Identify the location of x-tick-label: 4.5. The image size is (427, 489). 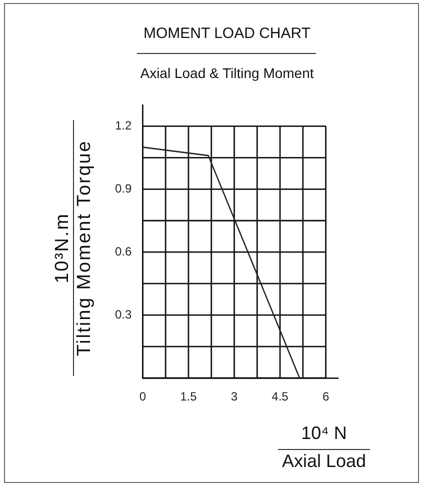
(280, 397).